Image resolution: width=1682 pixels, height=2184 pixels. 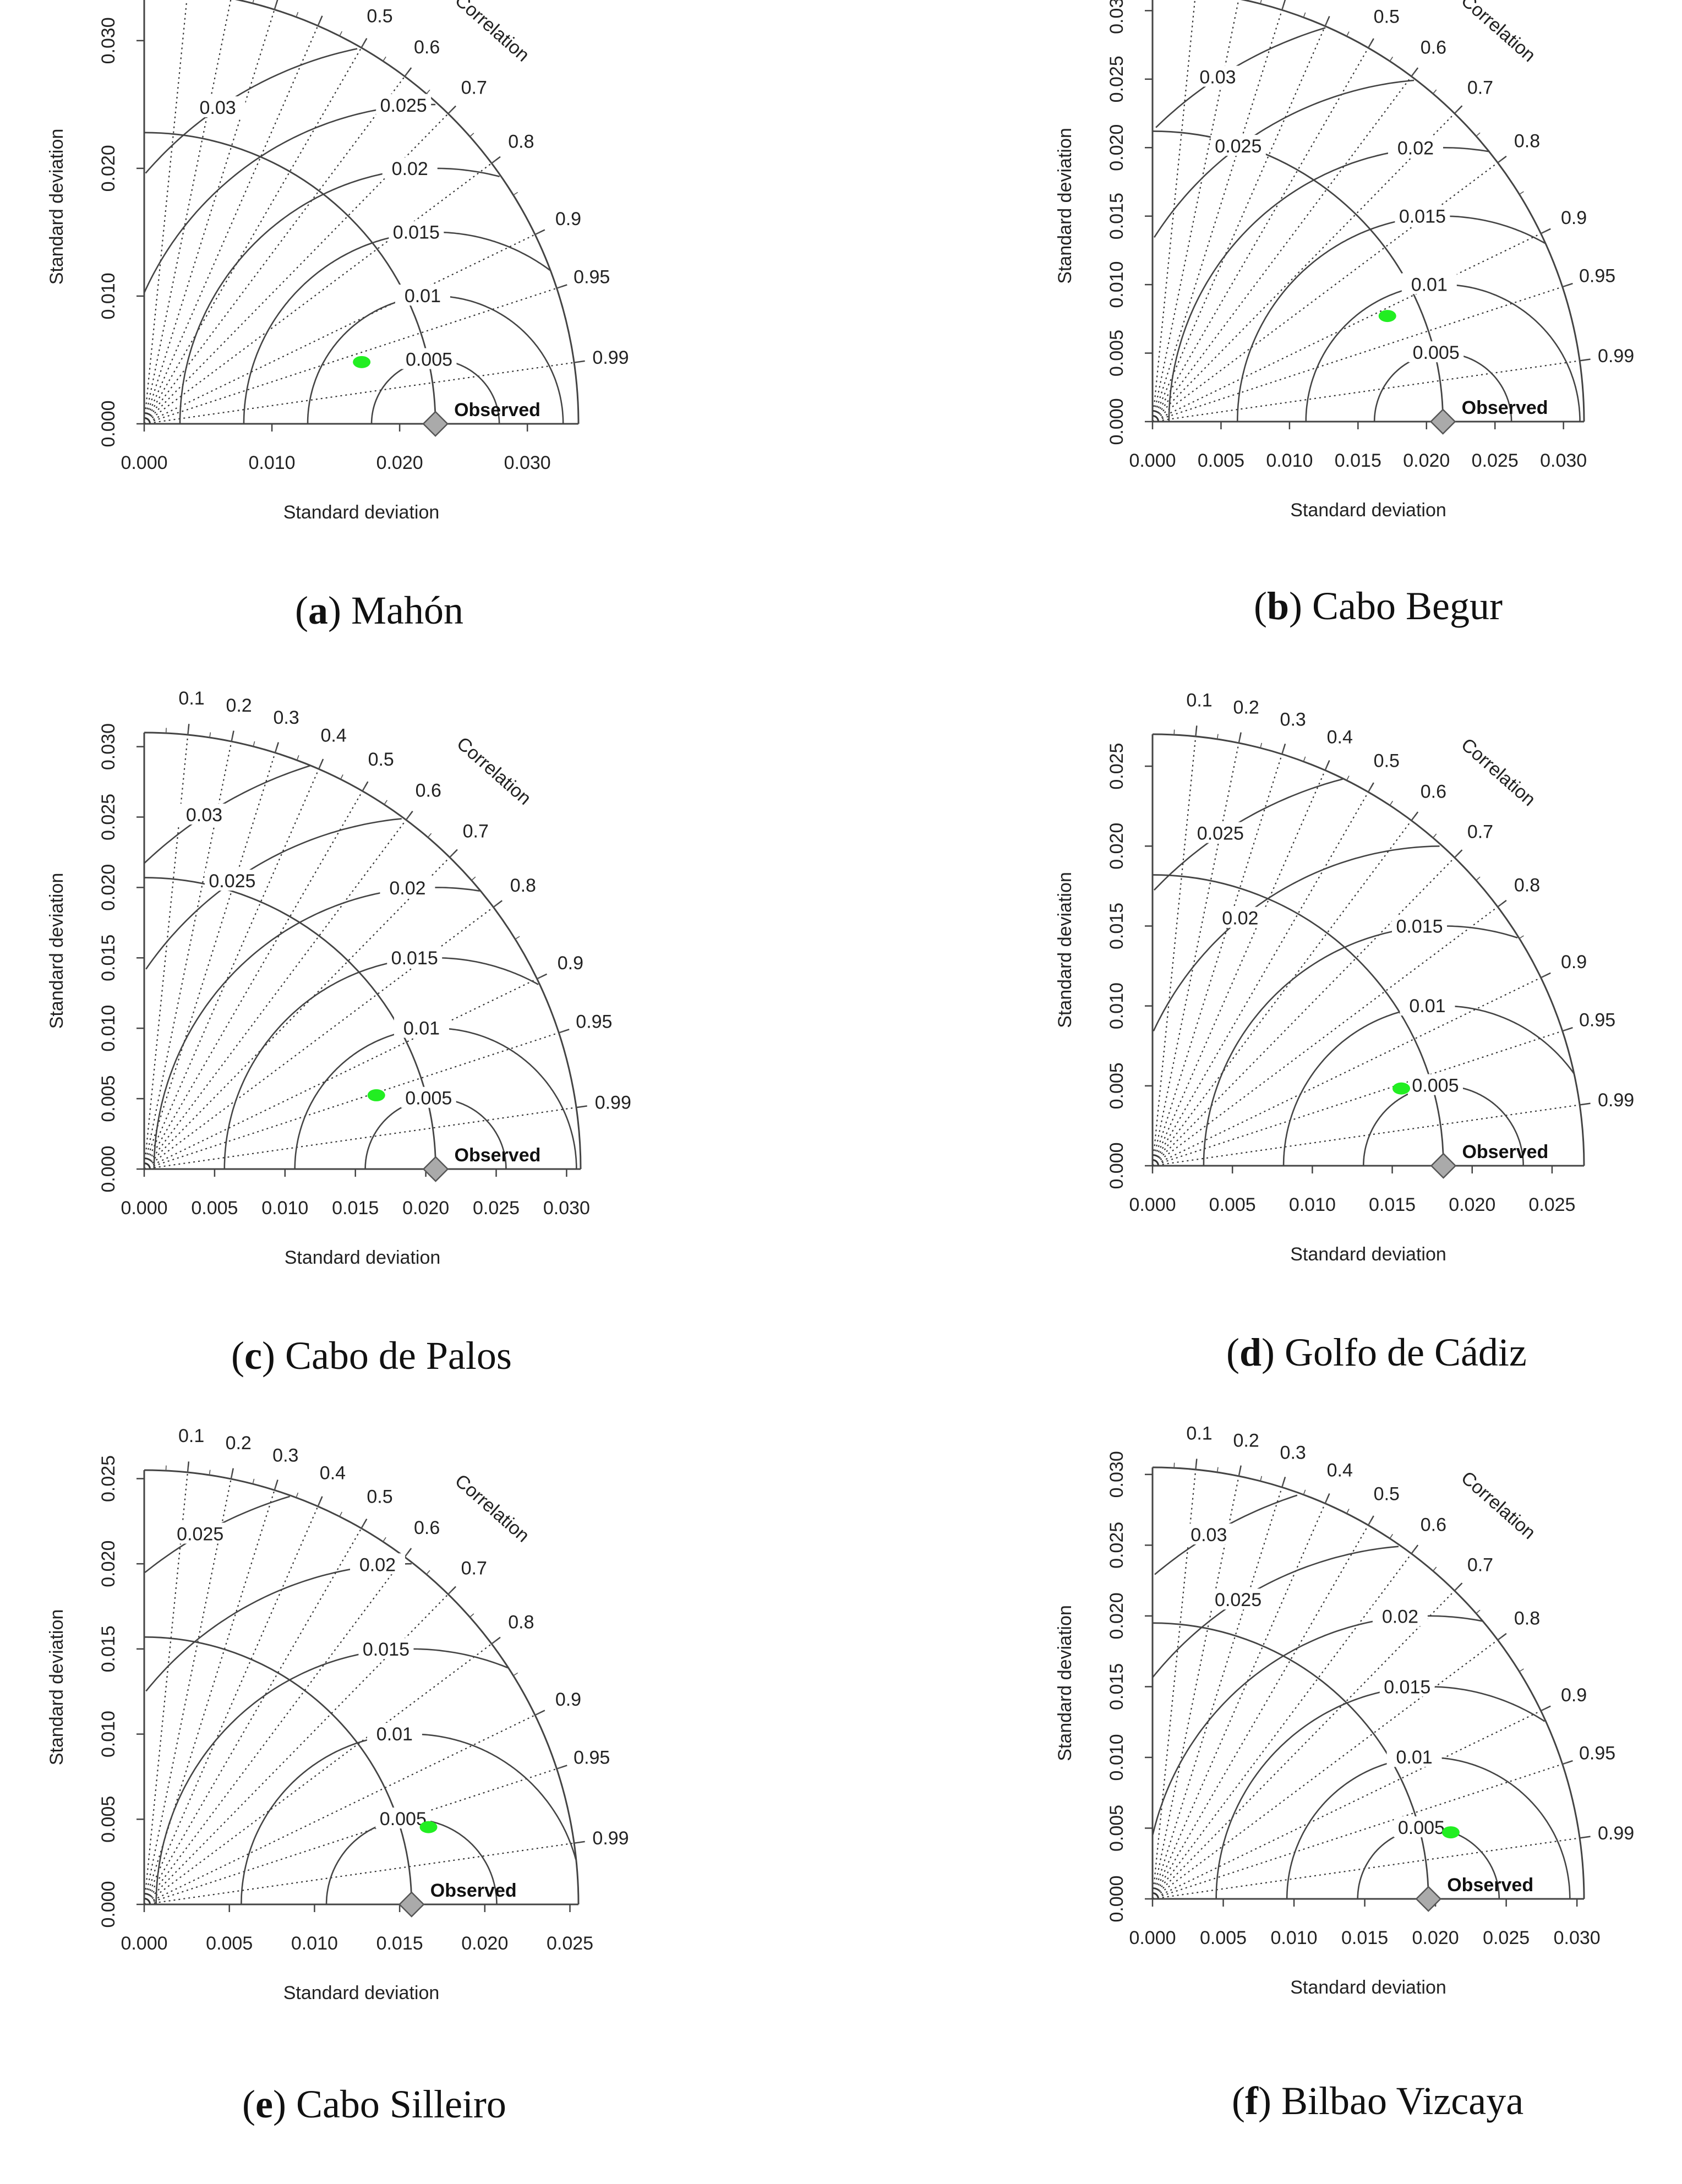 I want to click on caption-name: Bilbao Vizcaya, so click(x=1402, y=2101).